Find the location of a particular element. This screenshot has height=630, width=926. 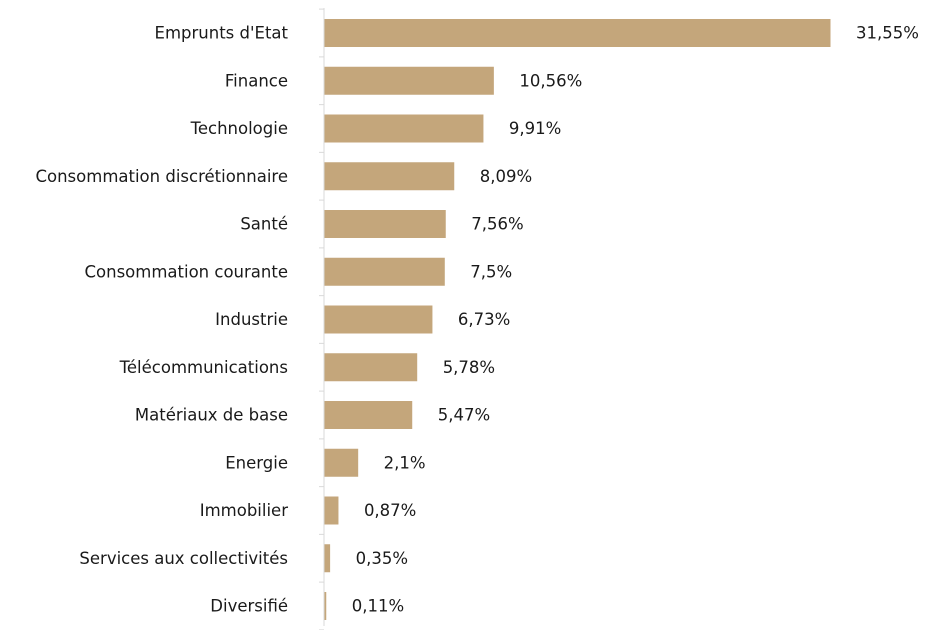

data-label: 5,47% is located at coordinates (464, 415).